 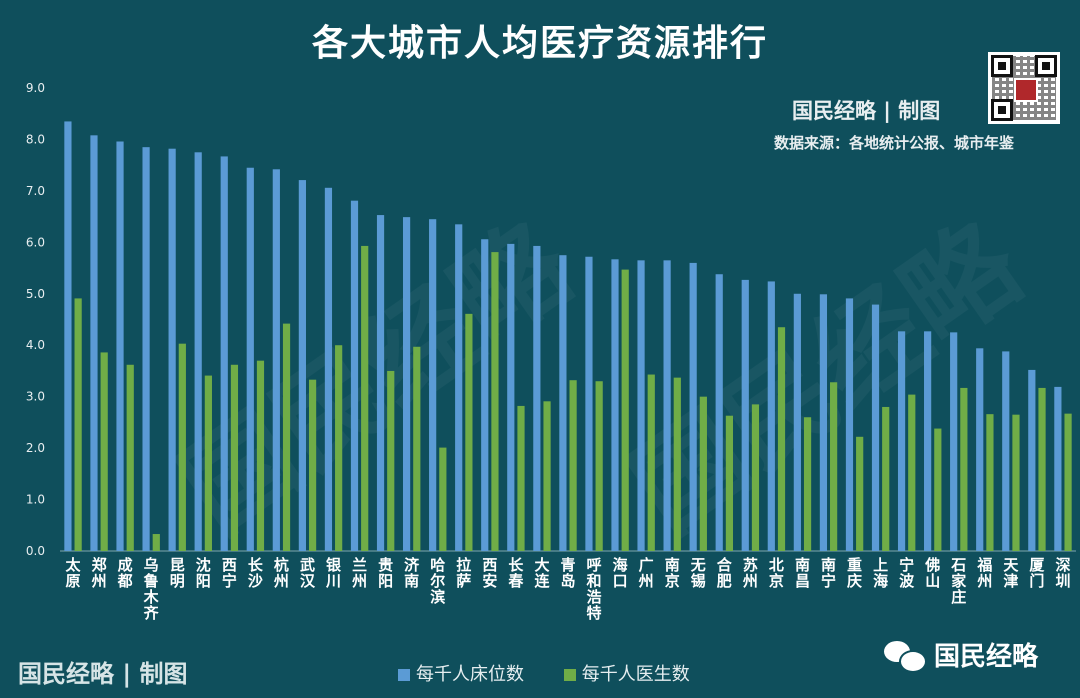 I want to click on legend: 每千人床位数 每千人医生数, so click(x=561, y=673).